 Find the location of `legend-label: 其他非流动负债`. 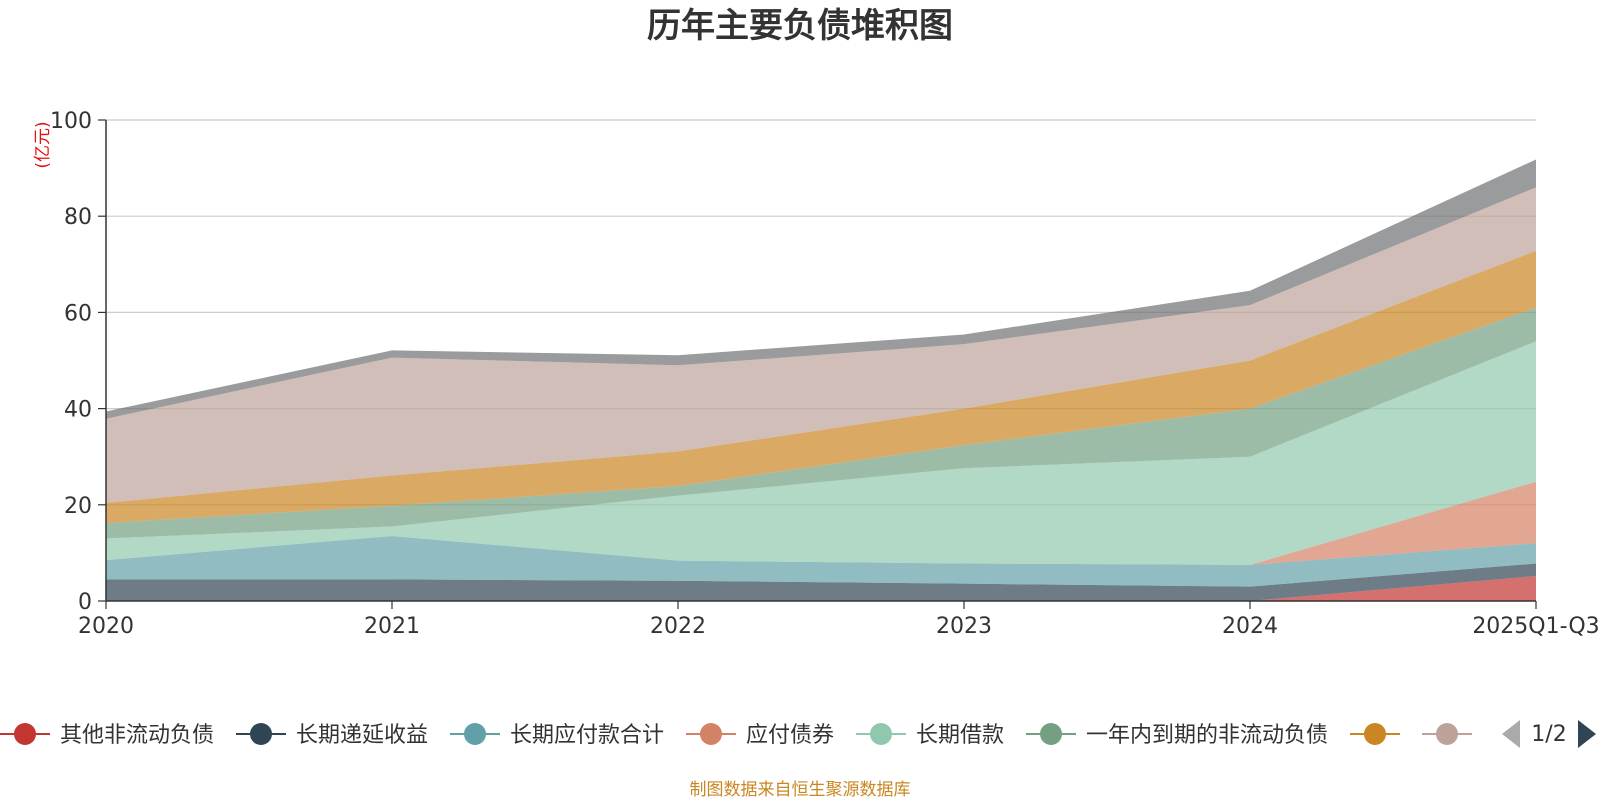

legend-label: 其他非流动负债 is located at coordinates (137, 735).